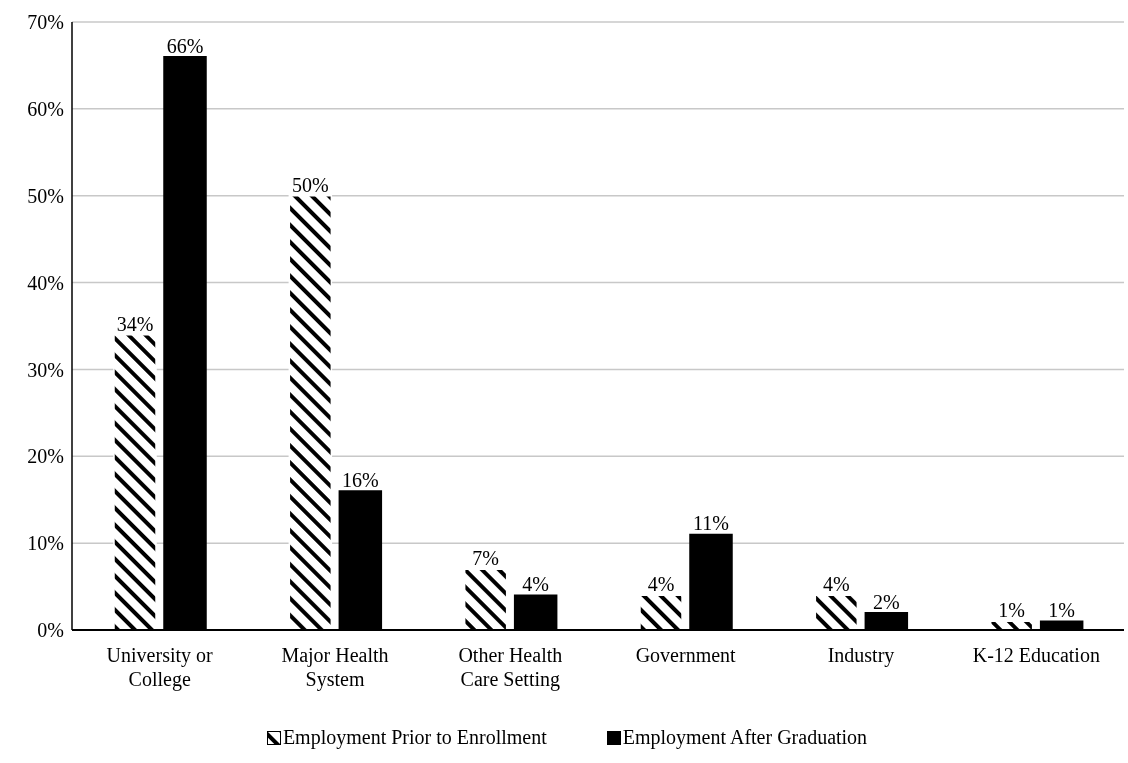  Describe the element at coordinates (45, 282) in the screenshot. I see `y-tick-label: 40%` at that location.